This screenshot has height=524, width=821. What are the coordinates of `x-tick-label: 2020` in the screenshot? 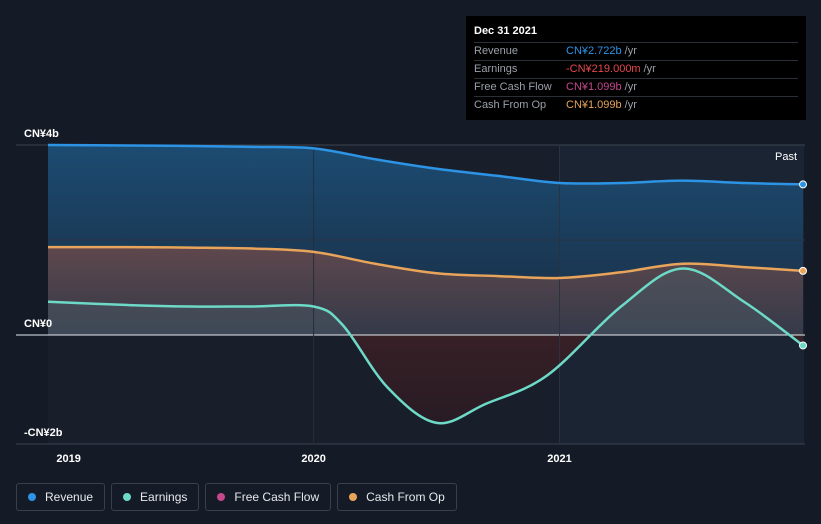 It's located at (313, 459).